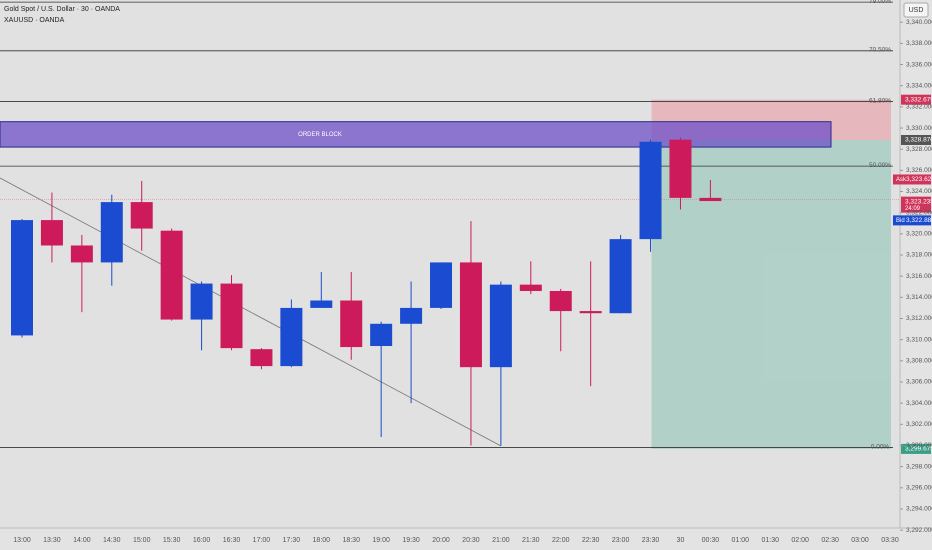 Image resolution: width=932 pixels, height=550 pixels. I want to click on y-tick-label: 3,328.000, so click(919, 149).